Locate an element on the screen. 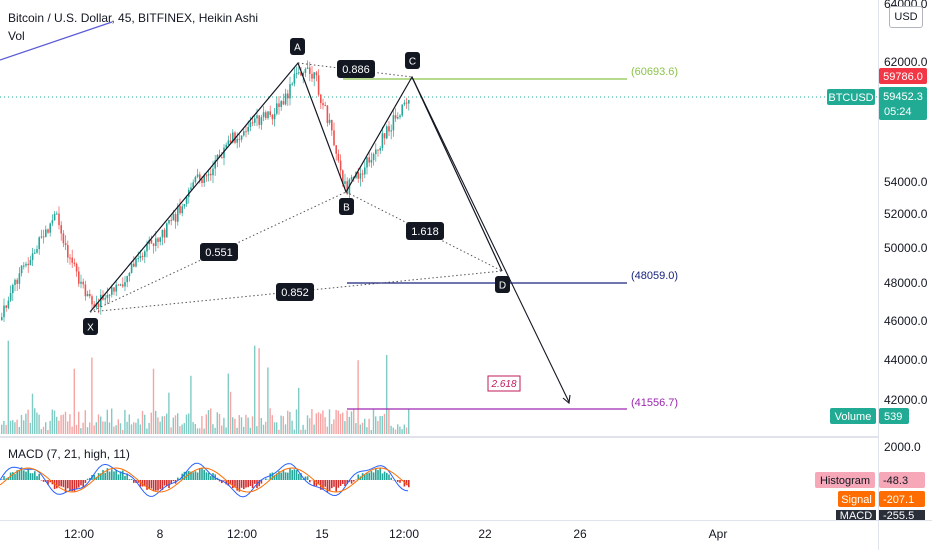 The image size is (932, 550). volume-value-bg is located at coordinates (894, 416).